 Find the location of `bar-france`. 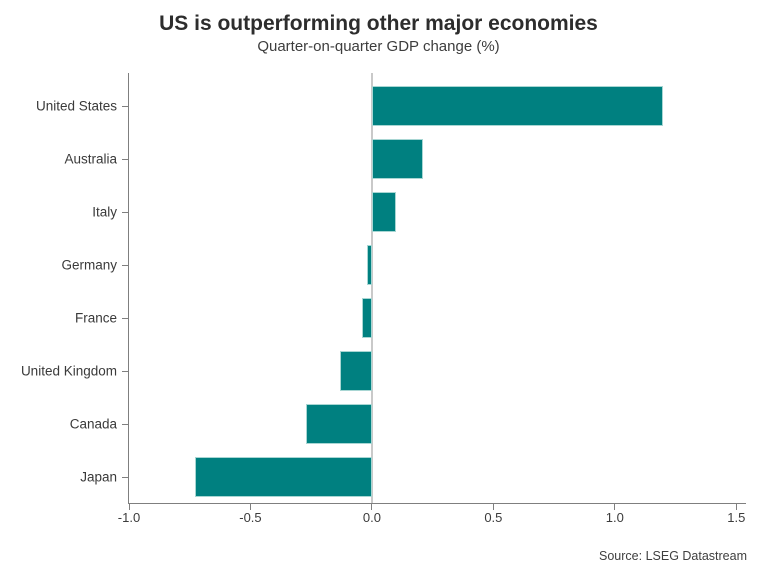

bar-france is located at coordinates (367, 317).